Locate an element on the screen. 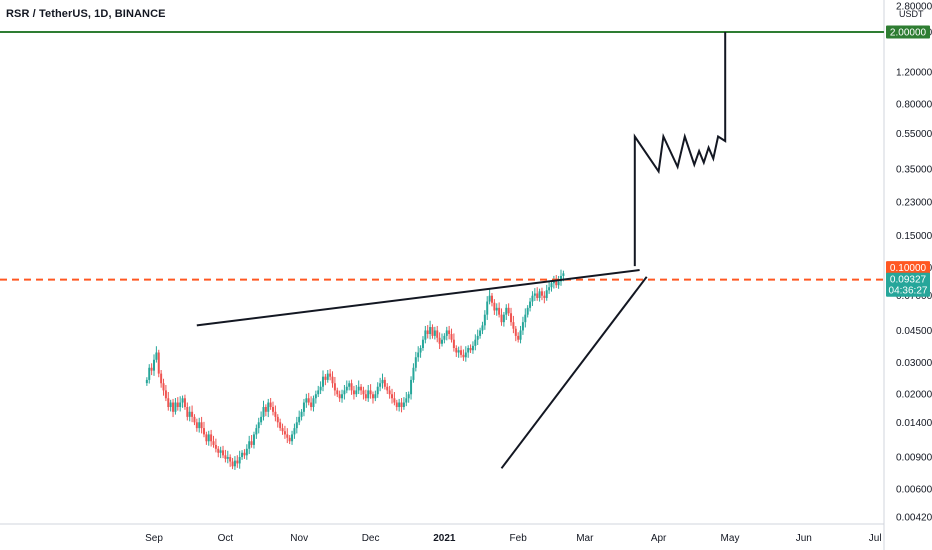  x-tick-label: Jul is located at coordinates (875, 538).